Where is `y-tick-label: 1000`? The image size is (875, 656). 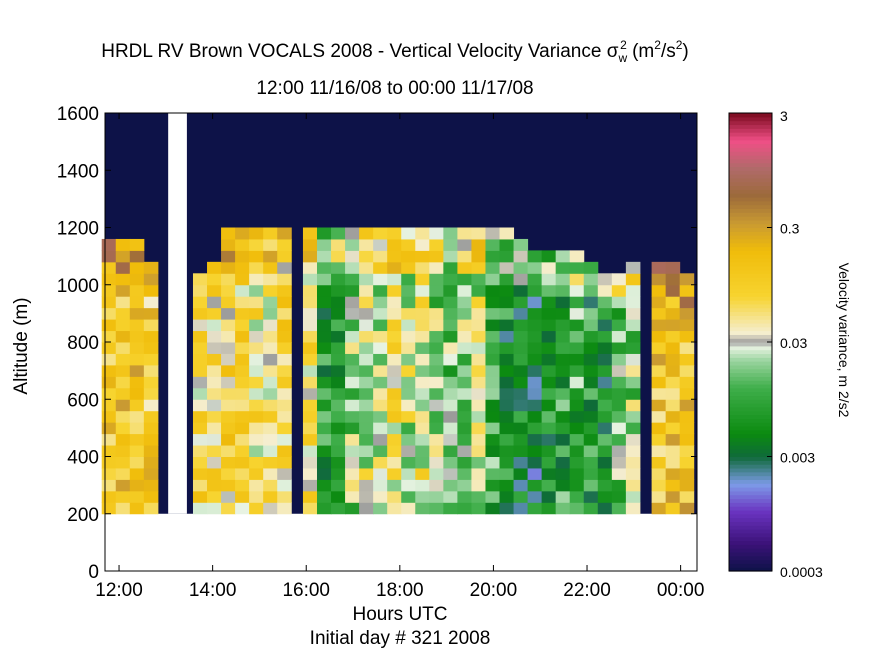
y-tick-label: 1000 is located at coordinates (78, 286).